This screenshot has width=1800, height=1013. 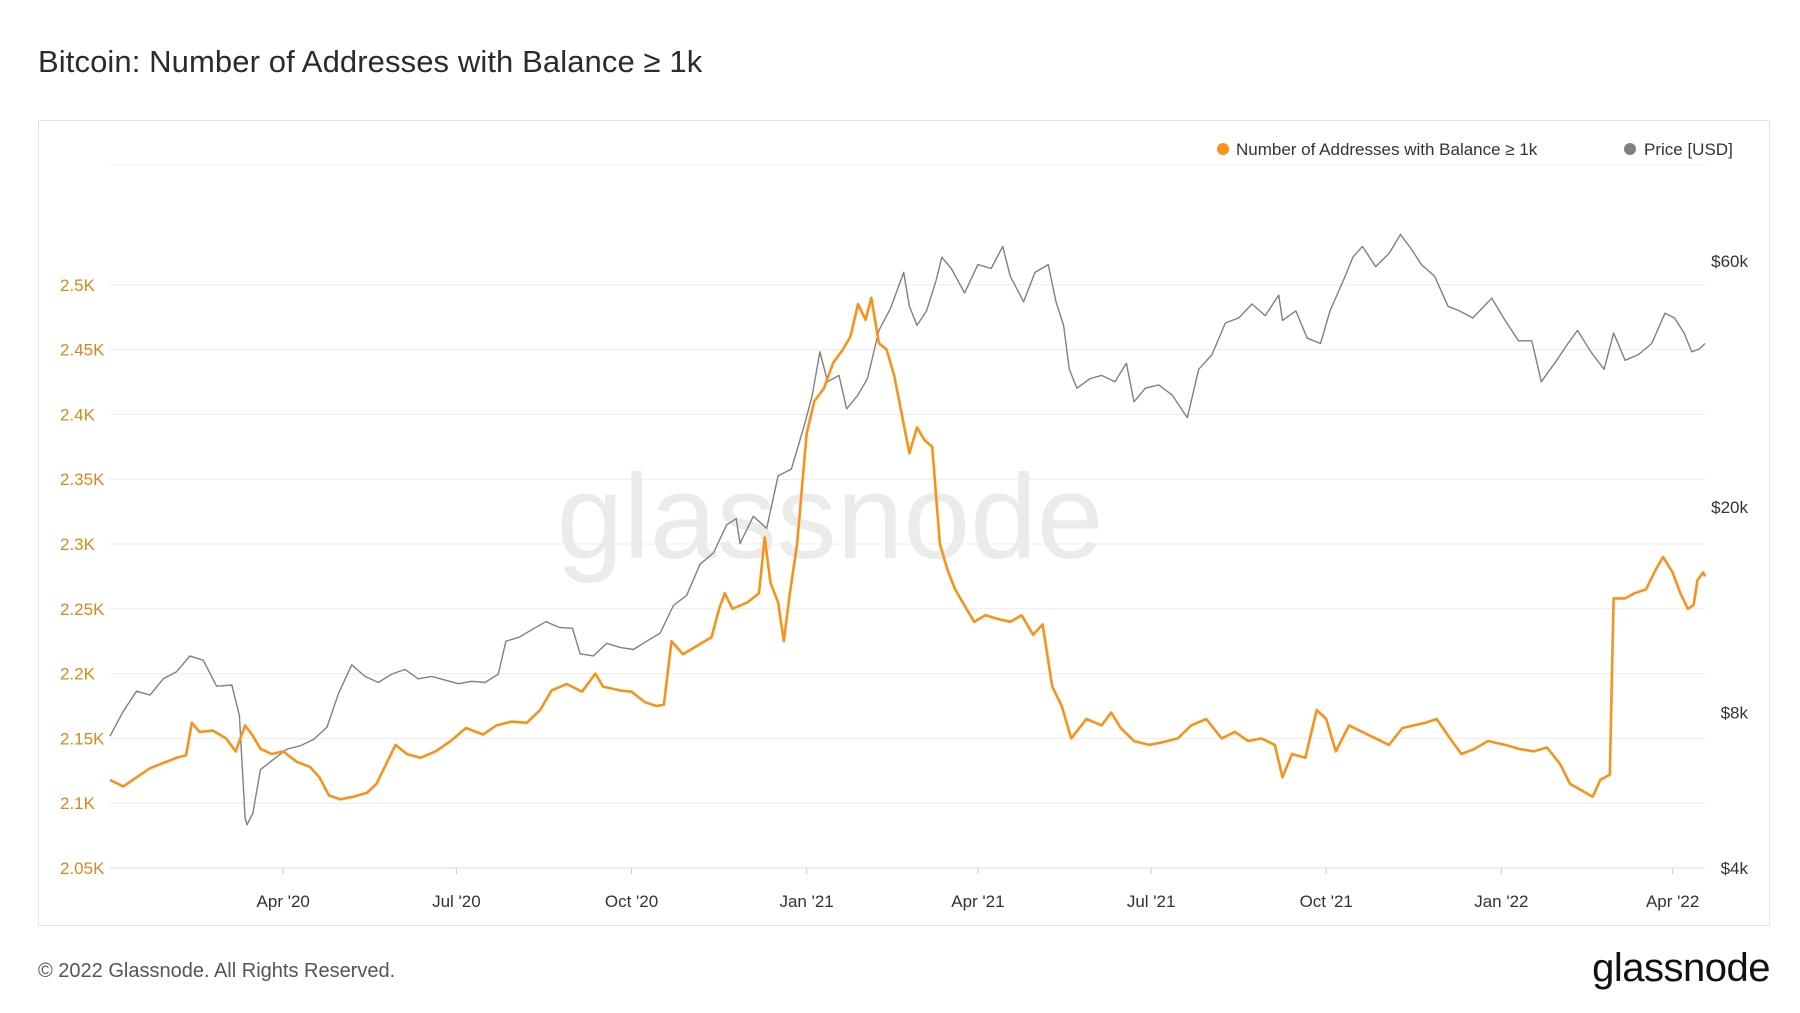 I want to click on x-tick-label: Jul '20, so click(x=456, y=901).